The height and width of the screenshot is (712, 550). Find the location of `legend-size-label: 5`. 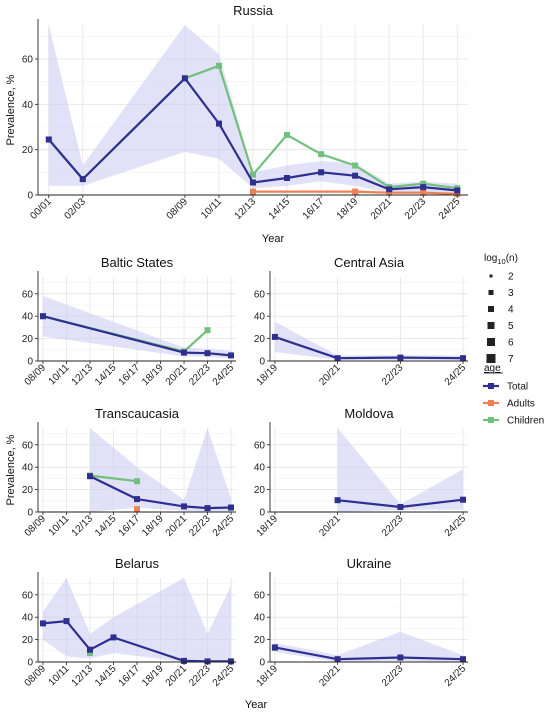

legend-size-label: 5 is located at coordinates (511, 326).